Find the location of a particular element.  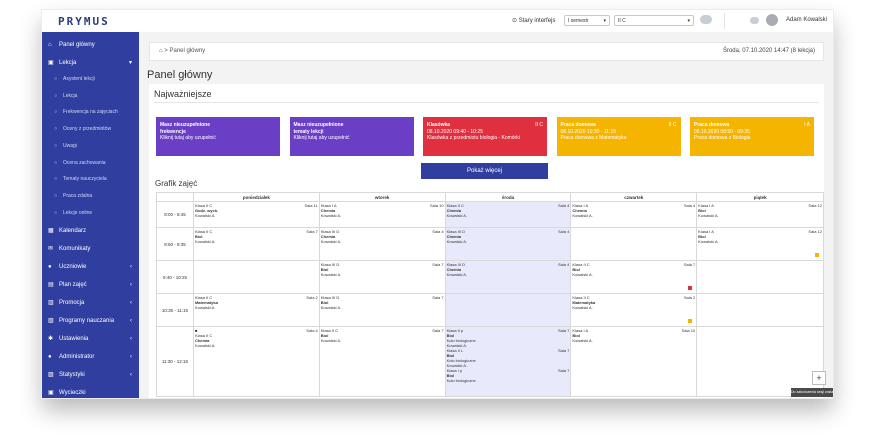

lesson-entry: Klasa II C Sala 4 Chemia Kowalski A. is located at coordinates (508, 210).